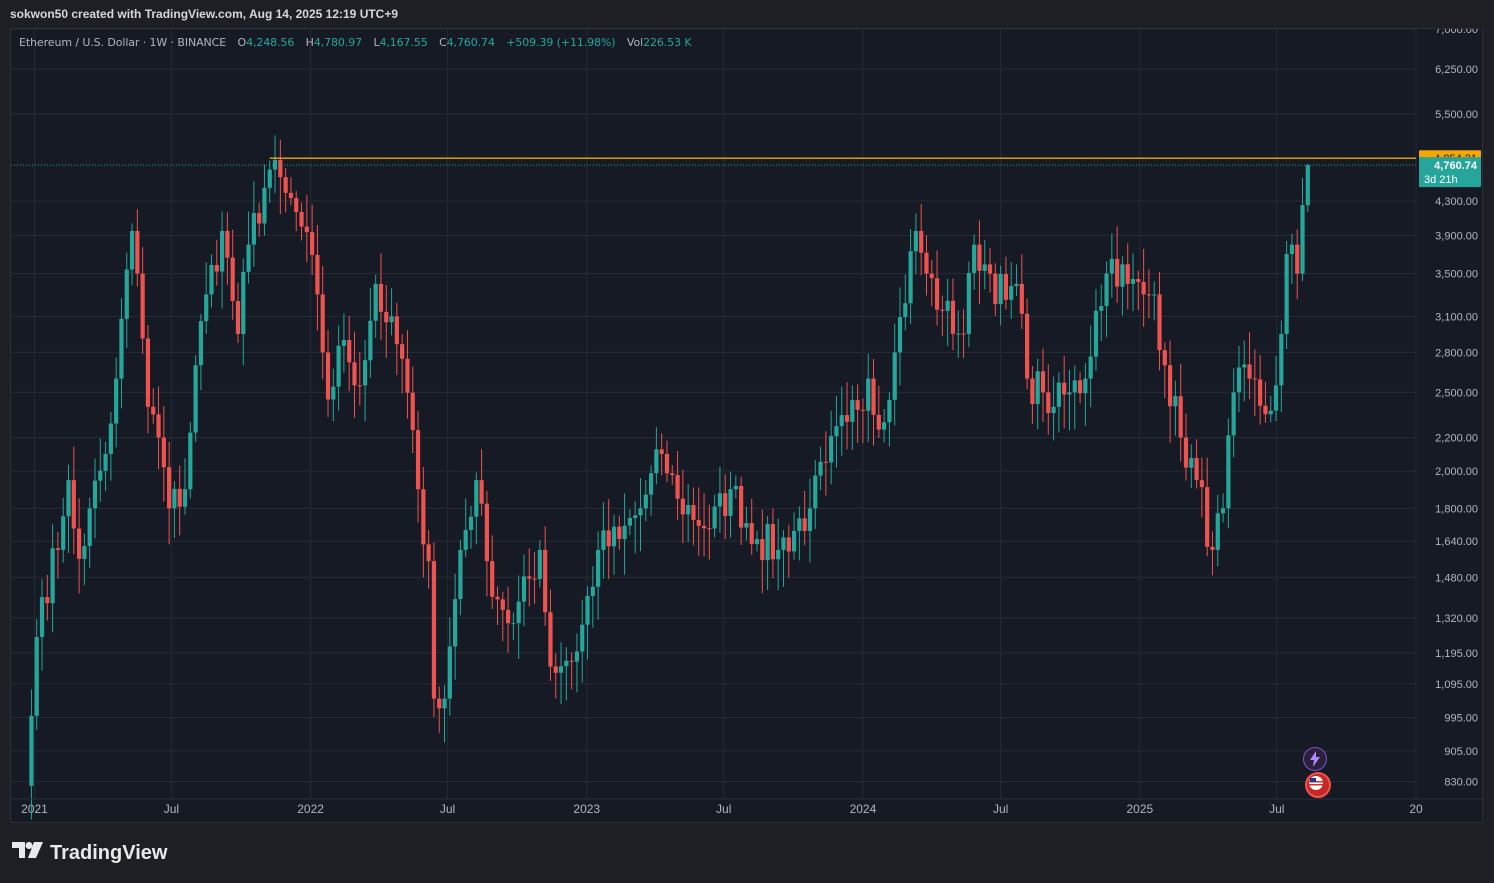  I want to click on symbol-label: Ethereum / U.S. Dollar · 1W · BINANCE, so click(123, 42).